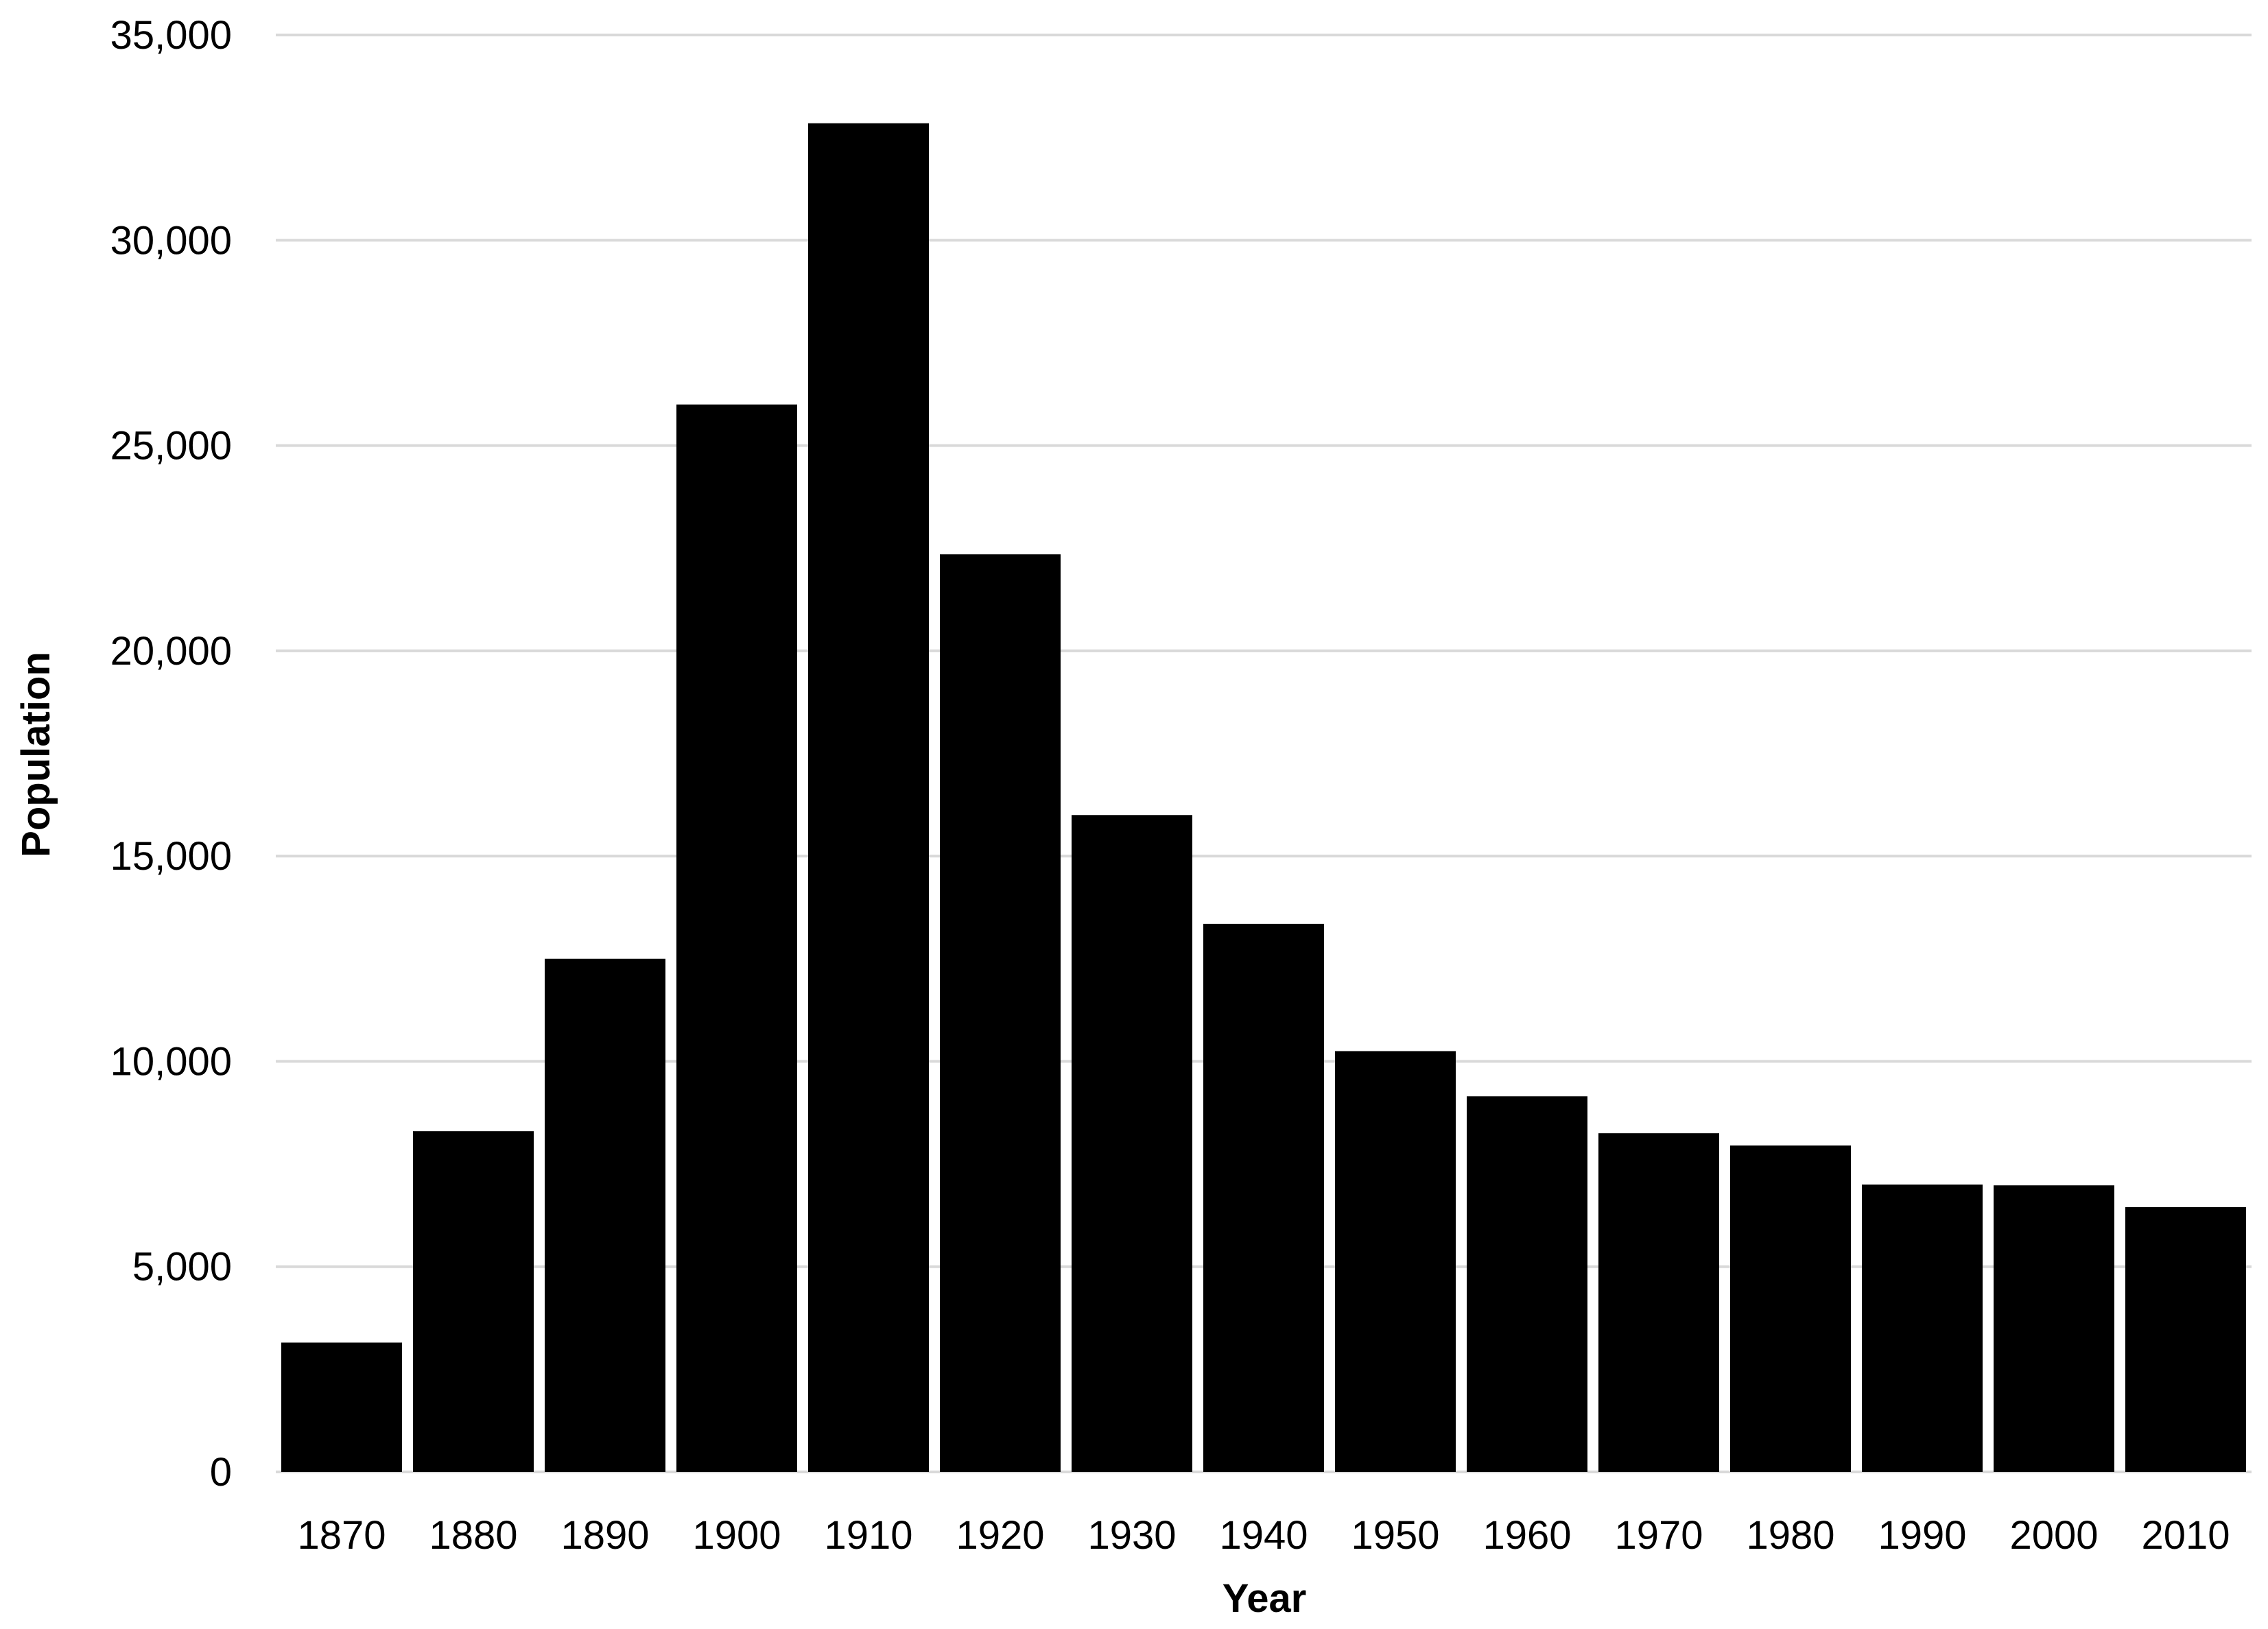  What do you see at coordinates (868, 797) in the screenshot?
I see `bar-1910` at bounding box center [868, 797].